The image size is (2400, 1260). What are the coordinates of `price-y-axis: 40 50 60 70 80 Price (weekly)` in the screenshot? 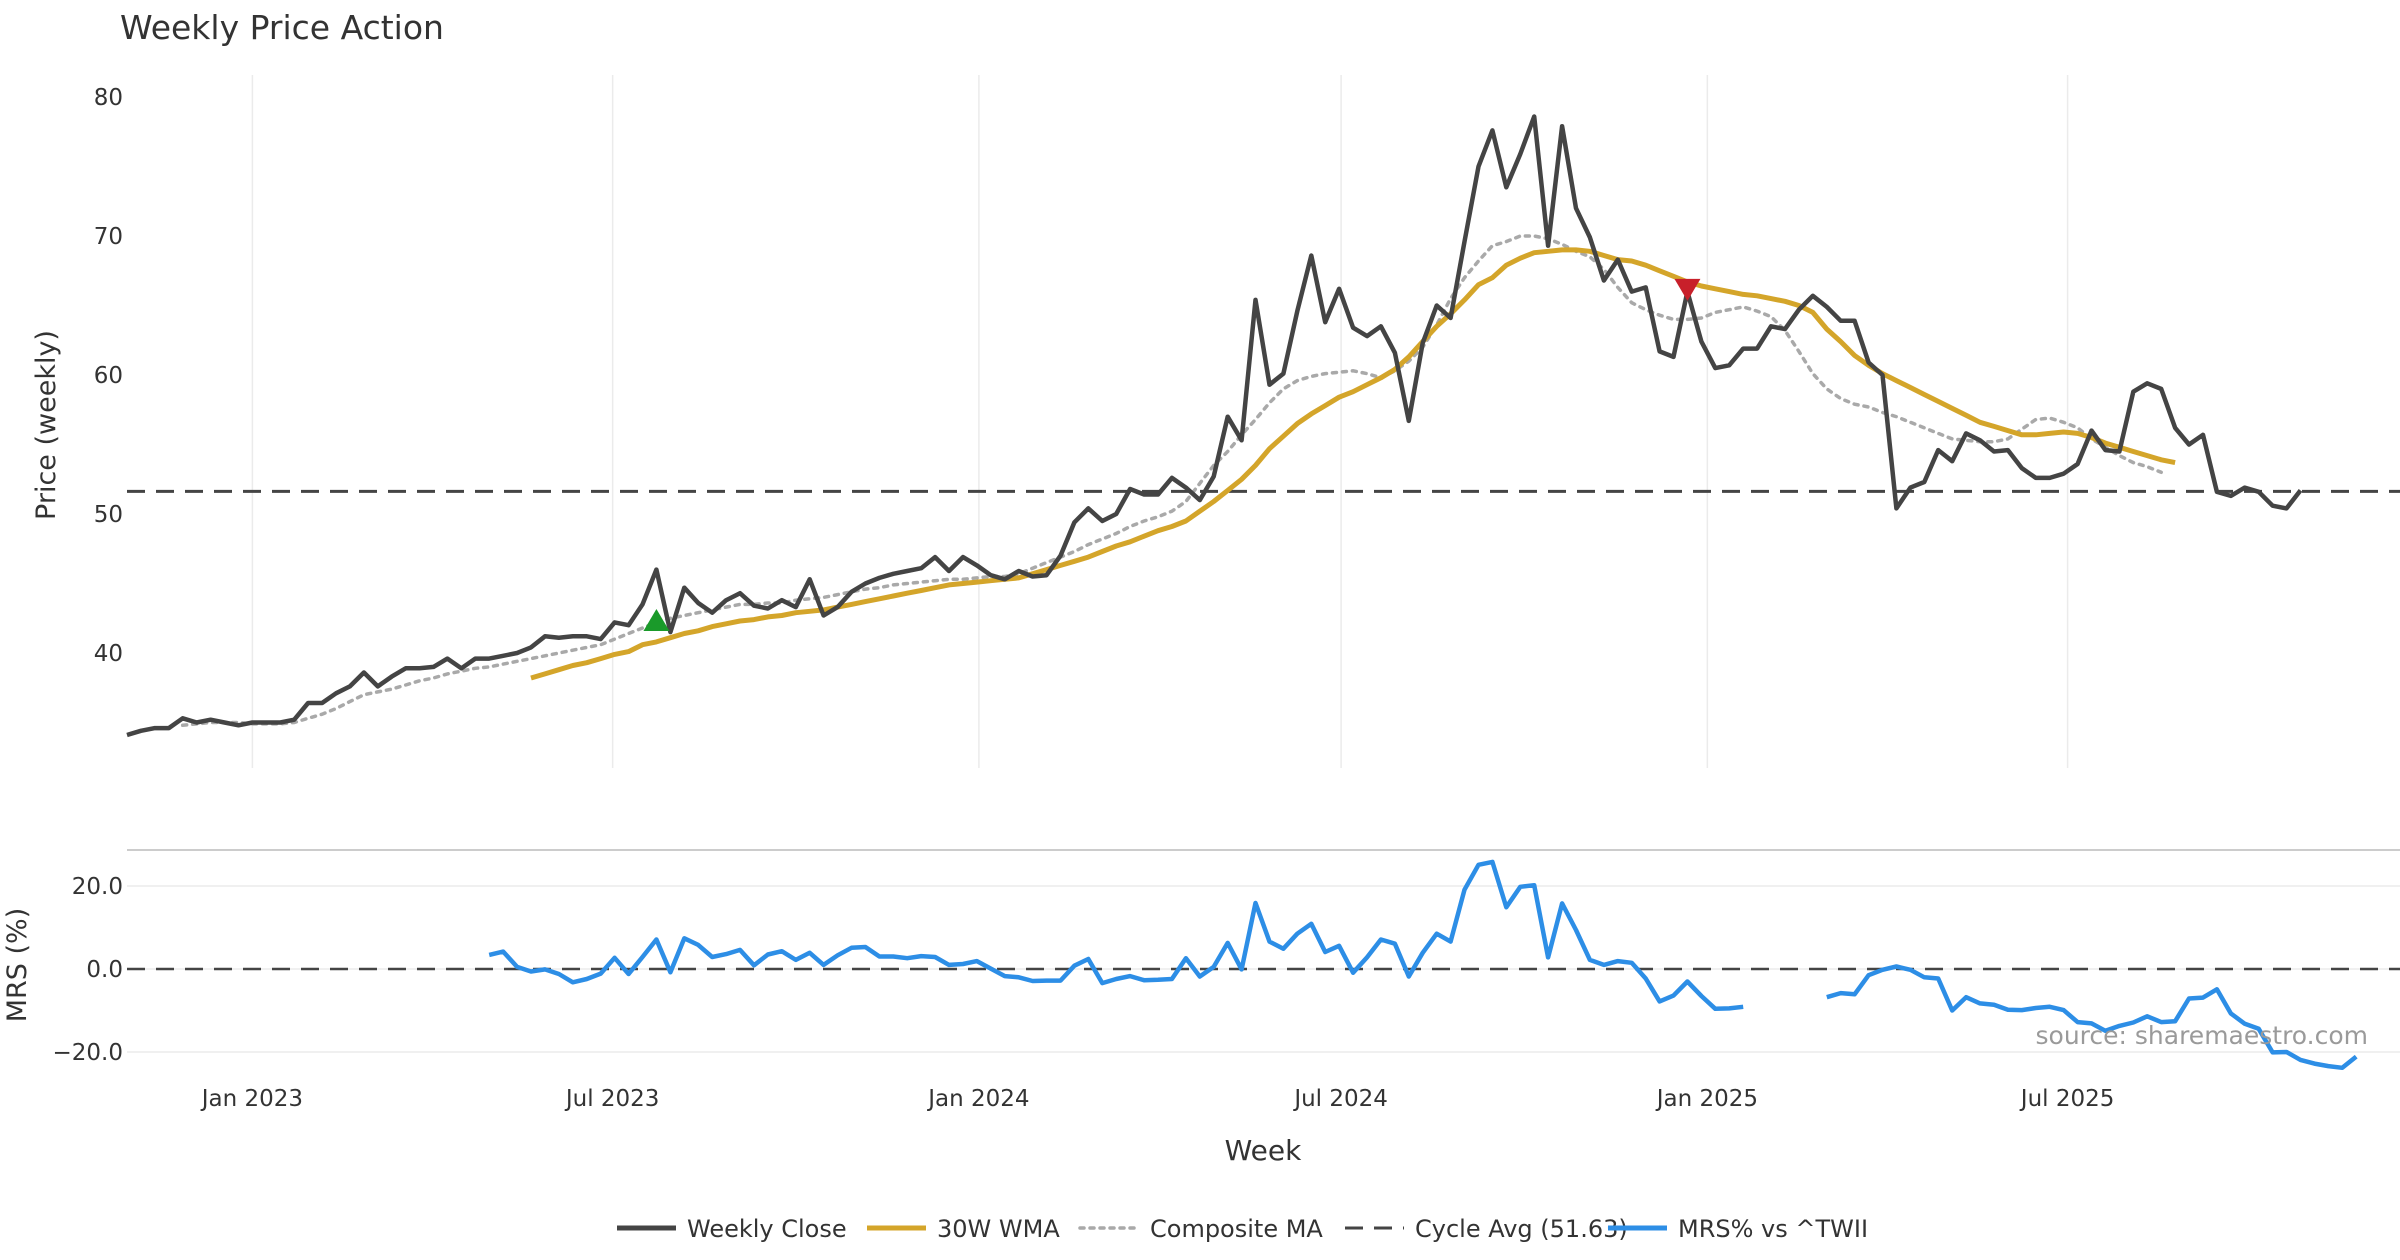 It's located at (77, 376).